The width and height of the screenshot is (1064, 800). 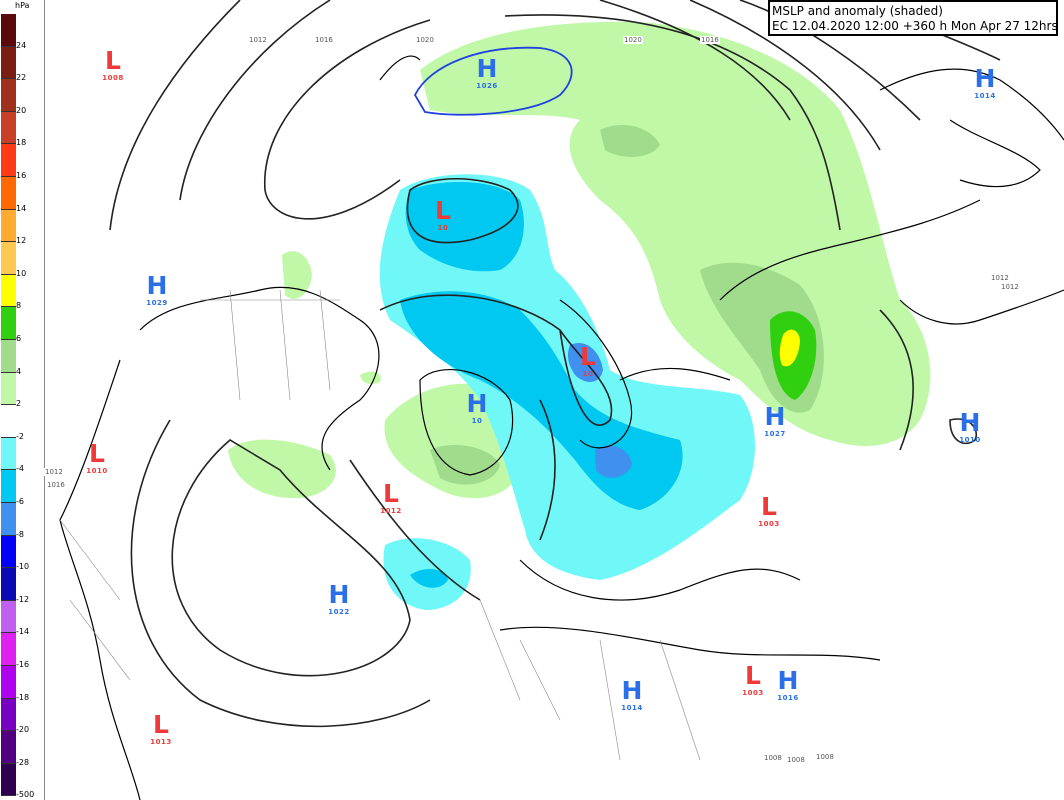 I want to click on chart-title: MSLP and anomaly (shaded), so click(x=857, y=11).